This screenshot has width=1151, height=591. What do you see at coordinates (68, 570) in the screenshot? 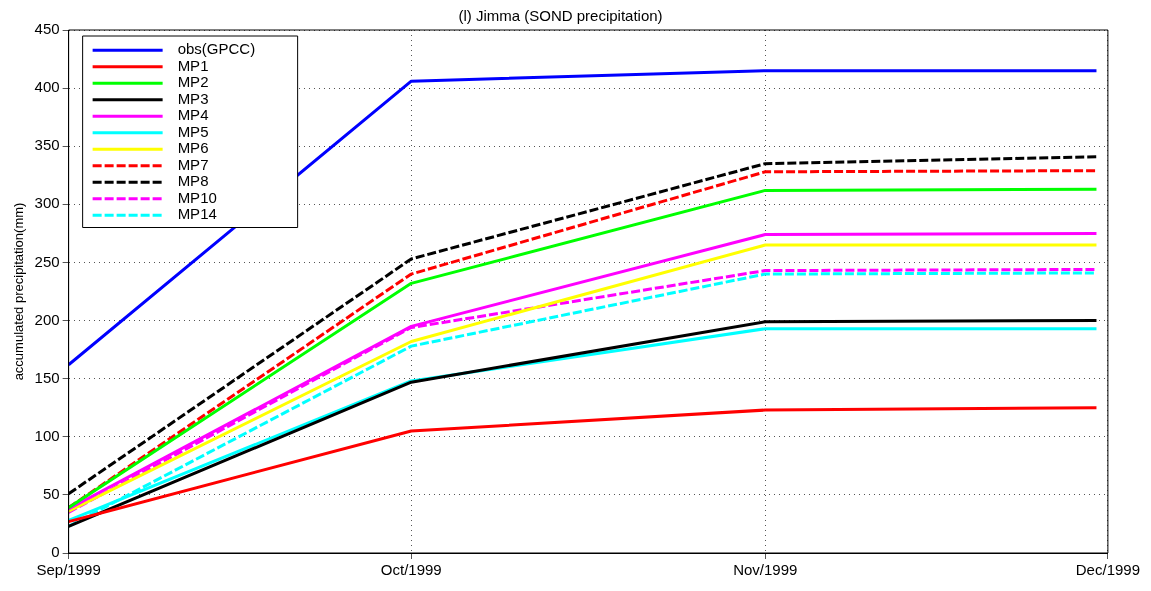
I see `x-tick-label: Sep/1999` at bounding box center [68, 570].